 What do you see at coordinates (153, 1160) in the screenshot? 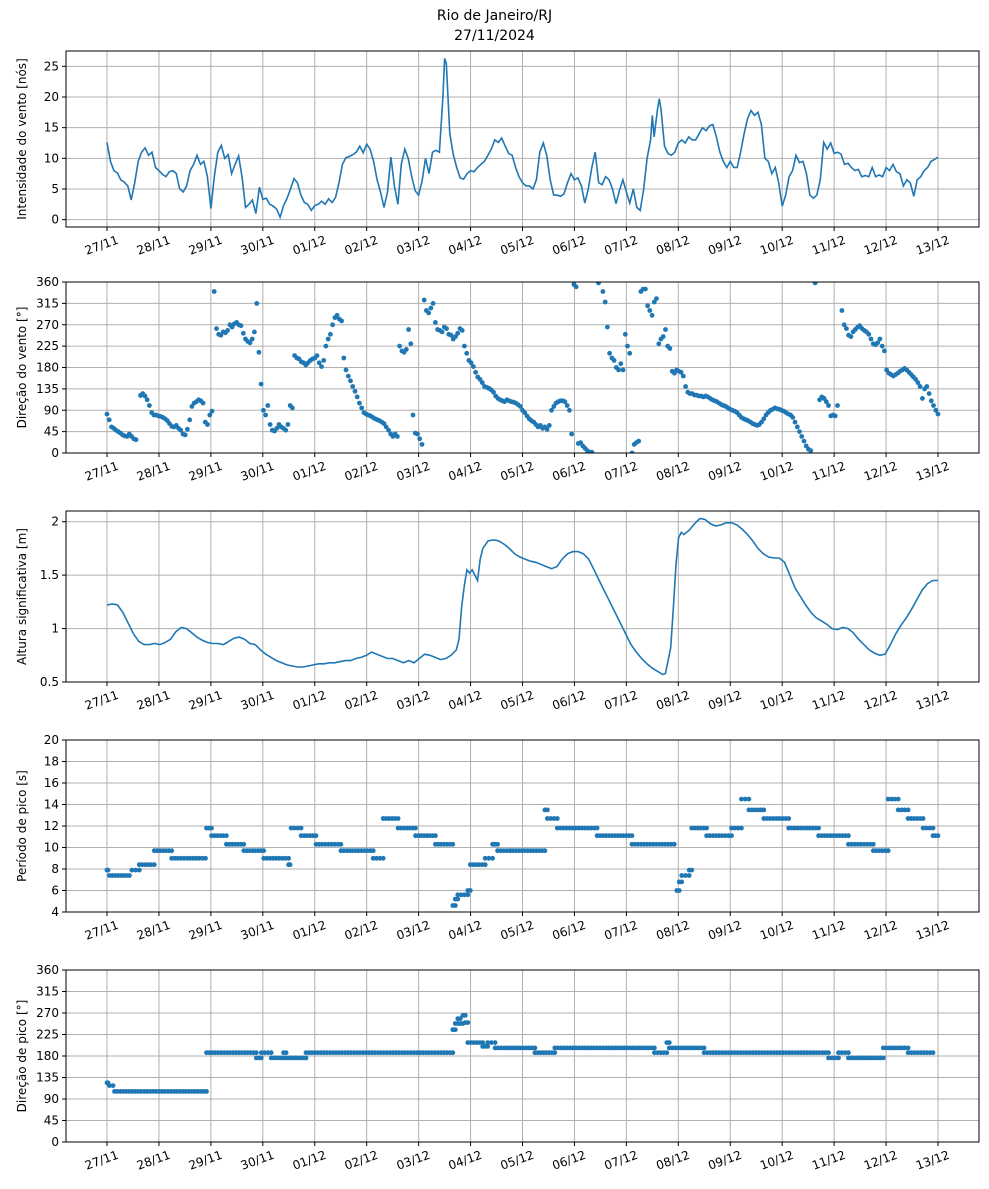
I see `x-tick-label: 28/11` at bounding box center [153, 1160].